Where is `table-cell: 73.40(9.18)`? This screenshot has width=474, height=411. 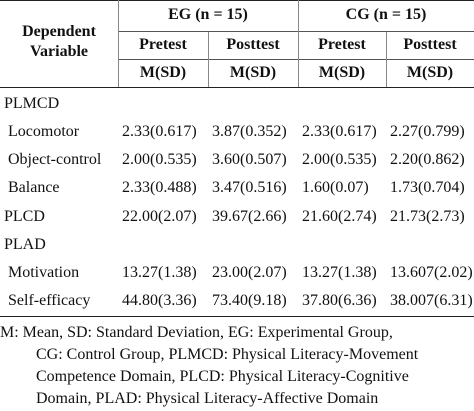 table-cell: 73.40(9.18) is located at coordinates (249, 300).